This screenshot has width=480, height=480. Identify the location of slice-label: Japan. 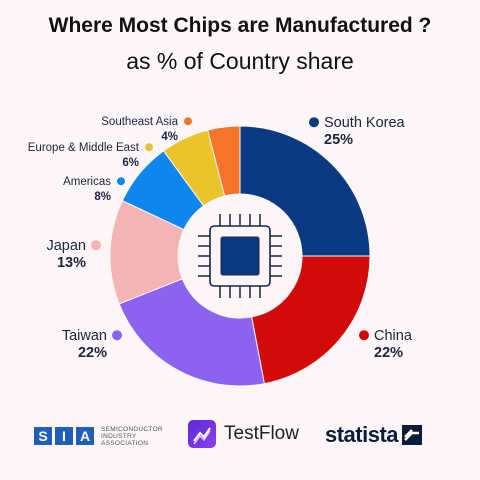
(66, 246).